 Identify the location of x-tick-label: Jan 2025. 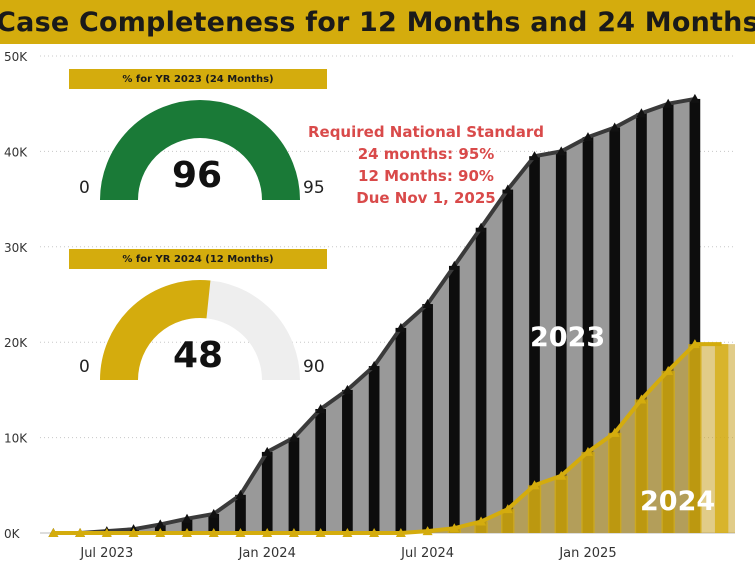
(587, 553).